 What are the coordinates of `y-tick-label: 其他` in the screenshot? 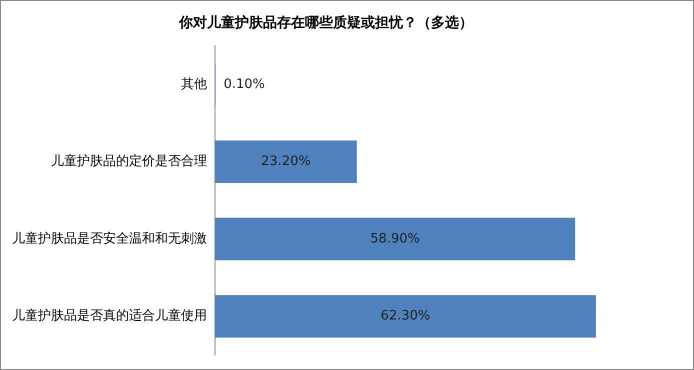 It's located at (194, 84).